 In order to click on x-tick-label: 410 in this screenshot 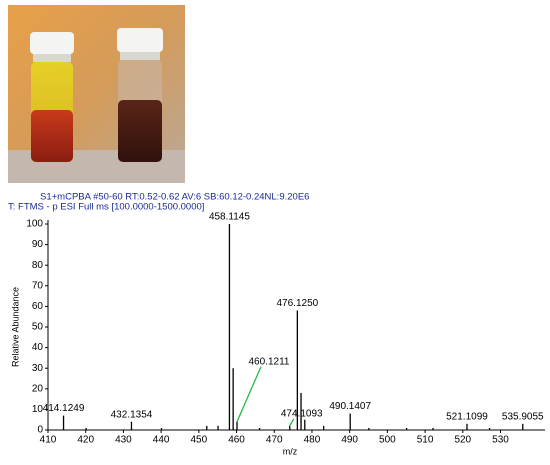, I will do `click(48, 440)`.